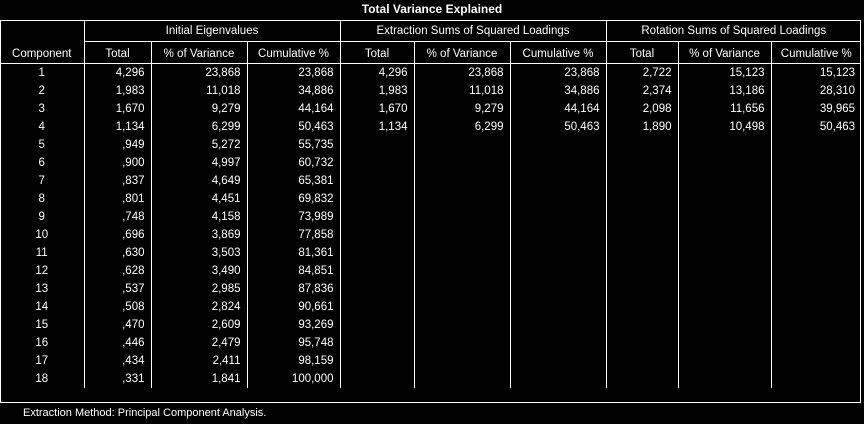 This screenshot has width=864, height=424. I want to click on component-cell: 2, so click(41, 91).